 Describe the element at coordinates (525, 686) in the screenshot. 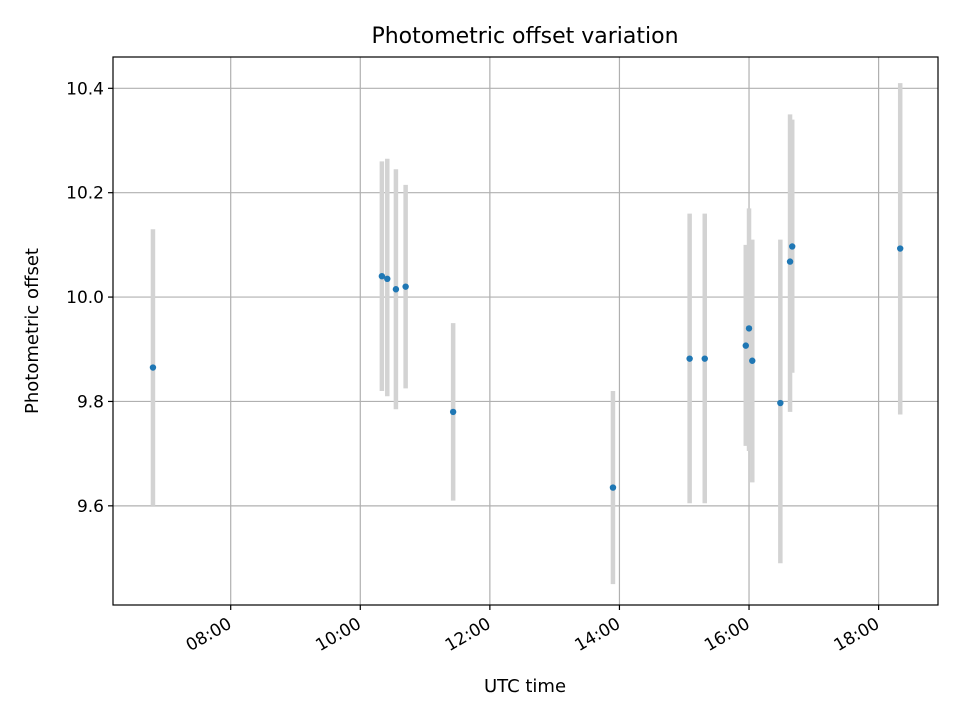

I see `x-axis-label: UTC time` at that location.